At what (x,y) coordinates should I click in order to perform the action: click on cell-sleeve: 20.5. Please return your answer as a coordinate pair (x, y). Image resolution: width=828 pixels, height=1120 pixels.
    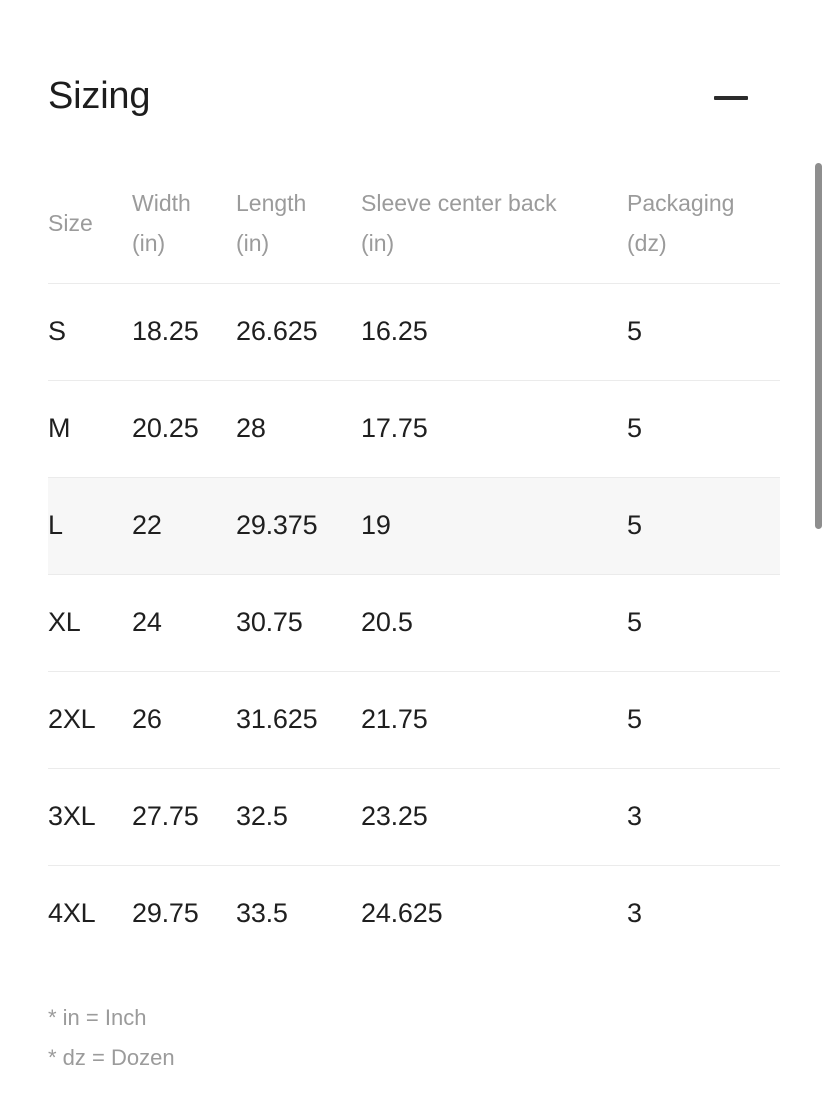
    Looking at the image, I should click on (494, 623).